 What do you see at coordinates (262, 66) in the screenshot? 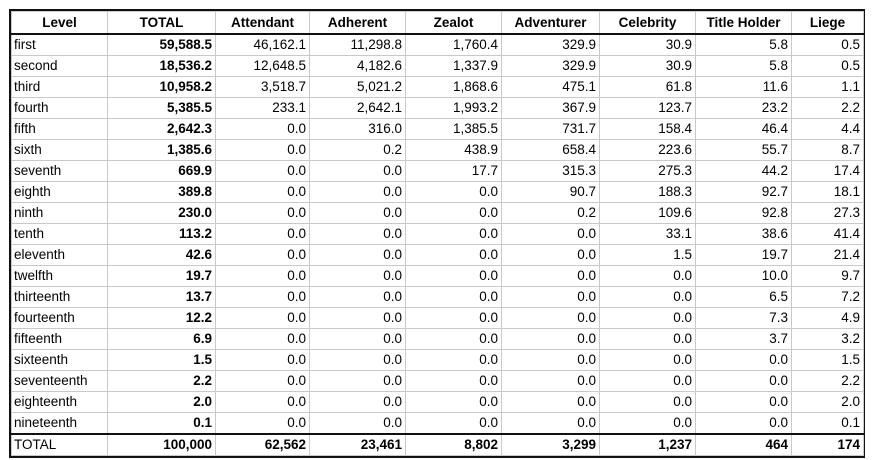
I see `cell-attendant: 12,648.5` at bounding box center [262, 66].